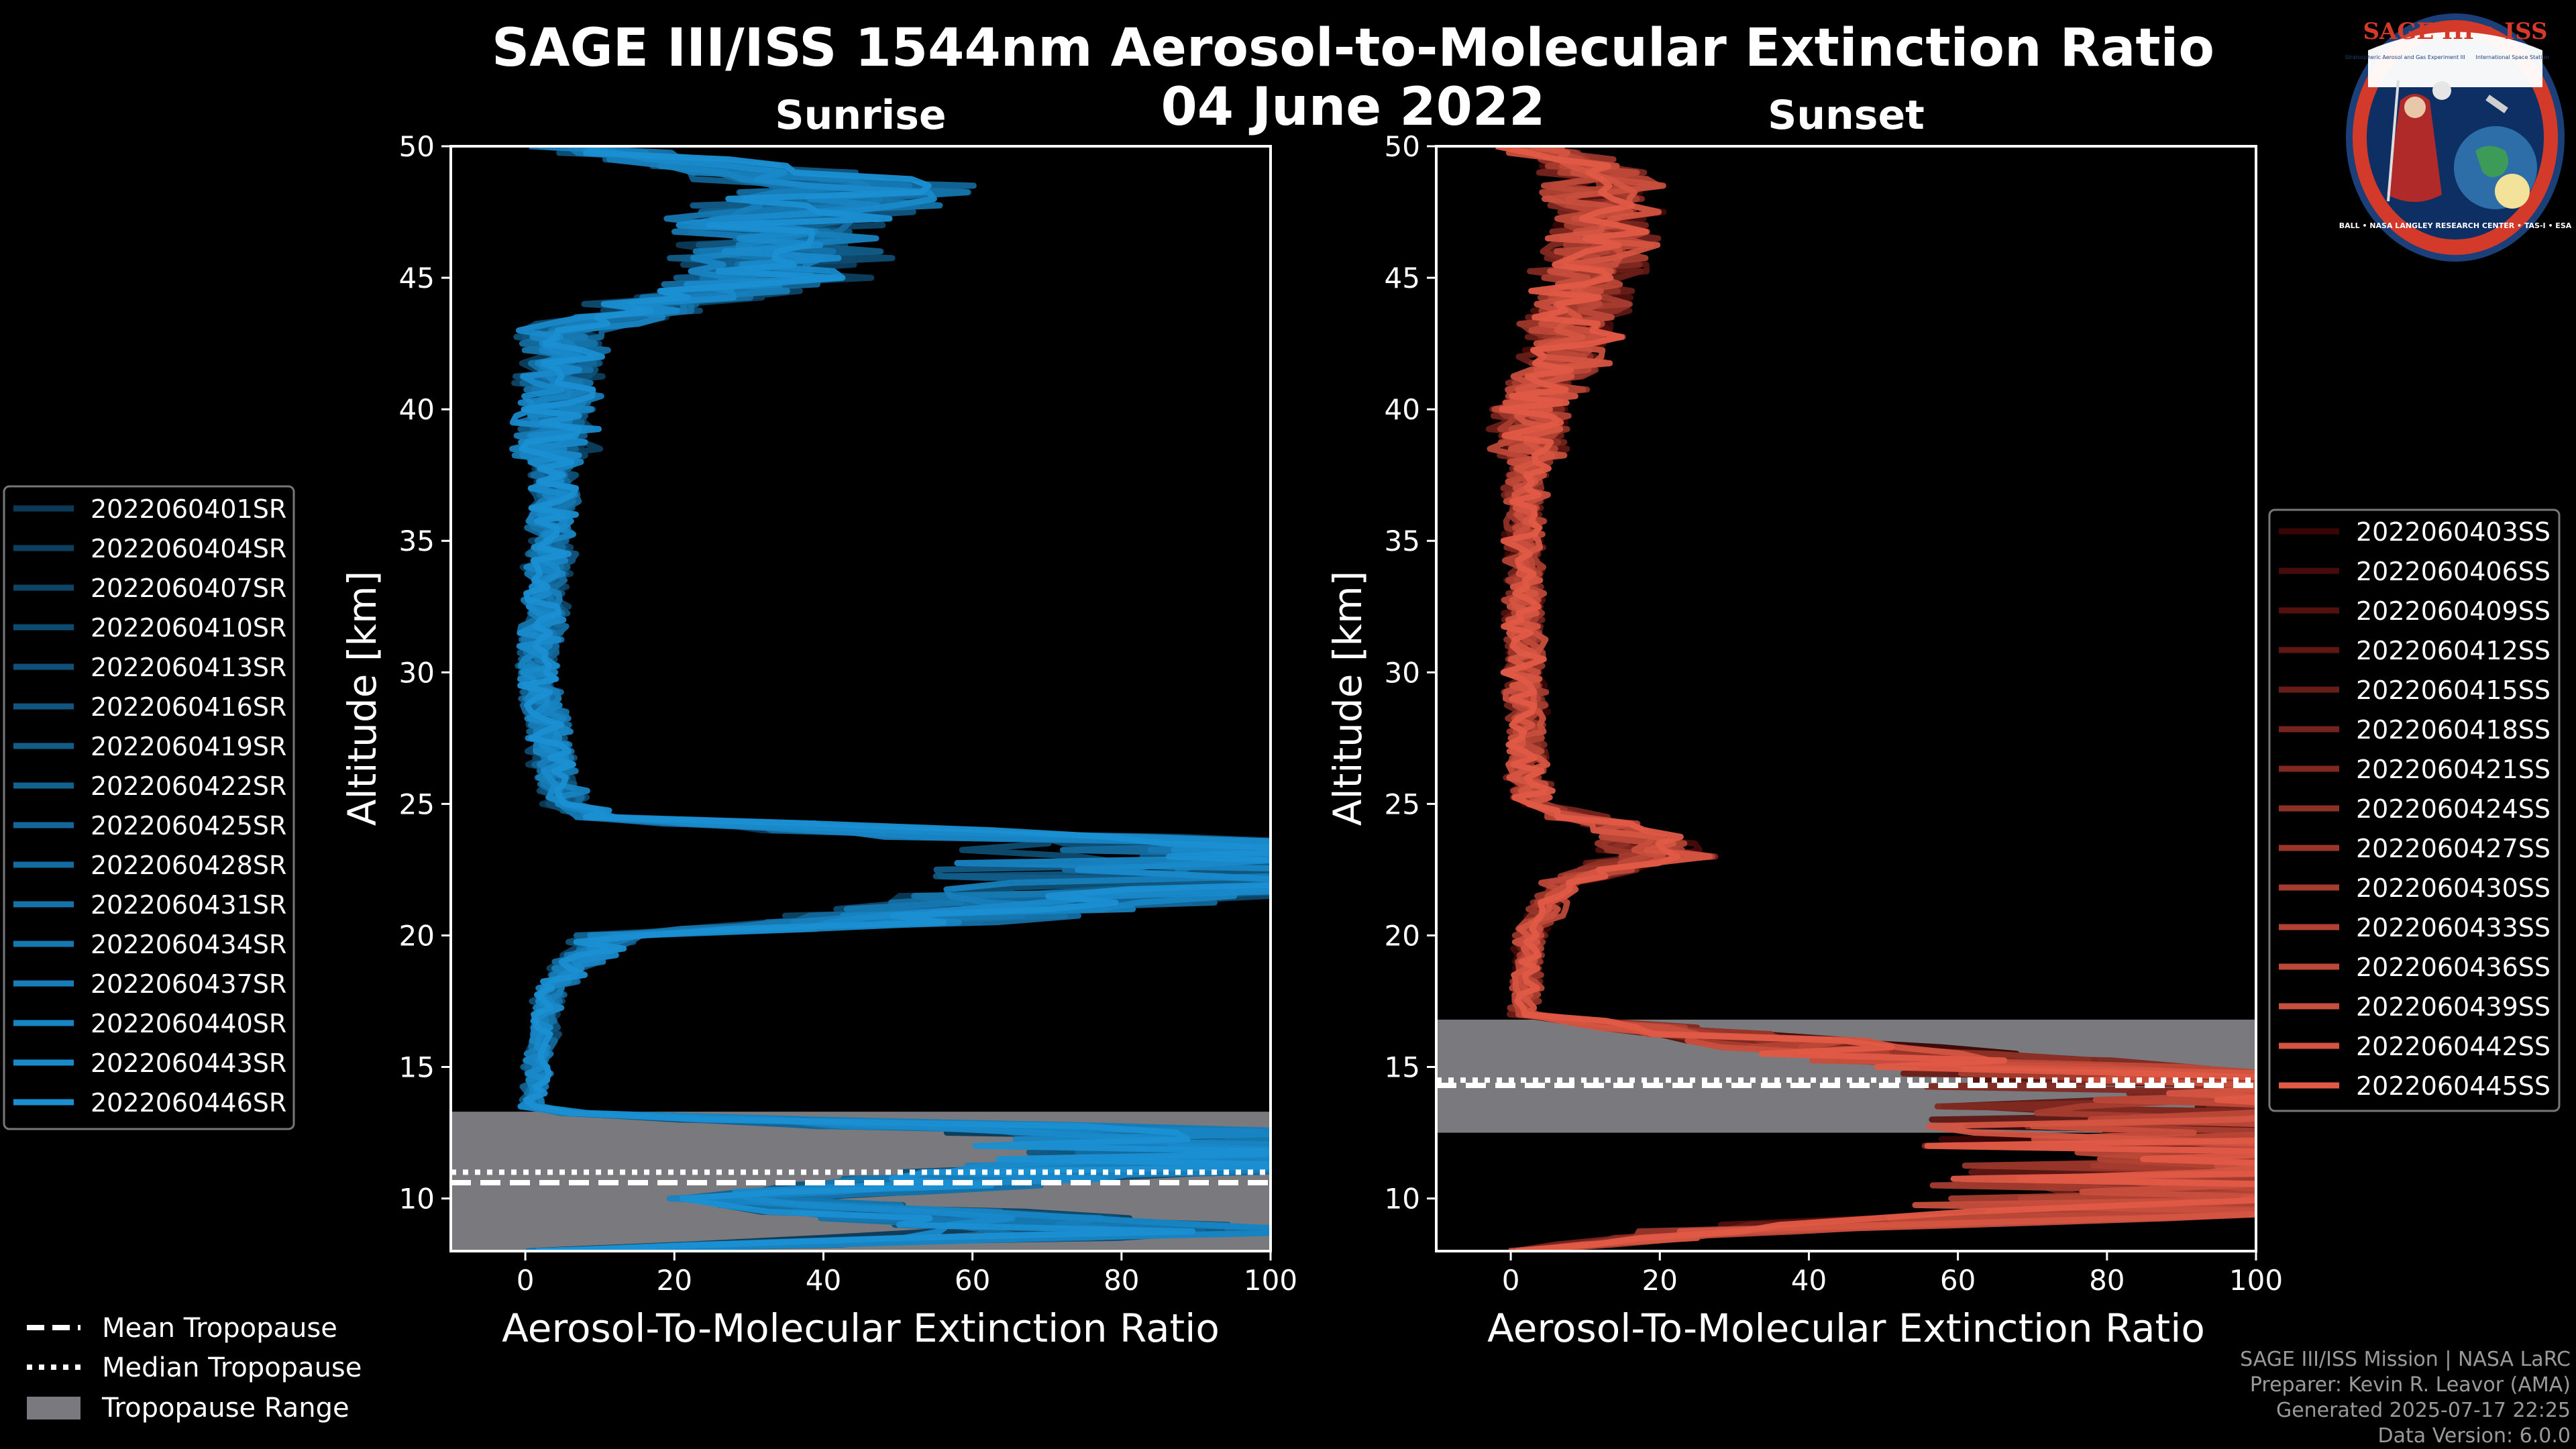 Image resolution: width=2576 pixels, height=1449 pixels. Describe the element at coordinates (2410, 1385) in the screenshot. I see `footer-preparer: Preparer: Kevin R. Leavor (AMA)` at that location.